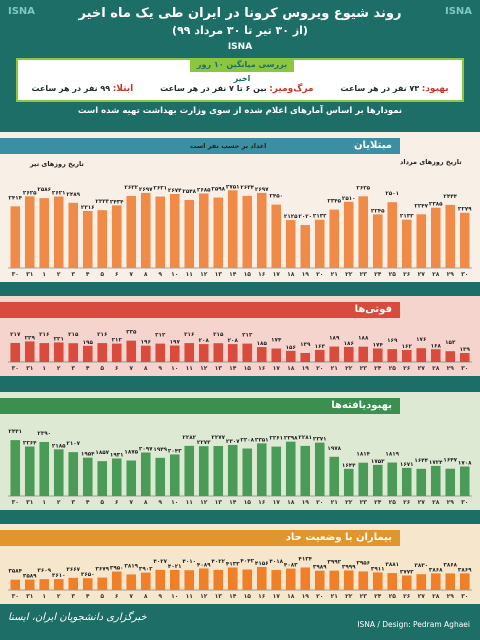 This screenshot has height=640, width=480. I want to click on deaths-data-label: ۱۳۹, so click(465, 350).